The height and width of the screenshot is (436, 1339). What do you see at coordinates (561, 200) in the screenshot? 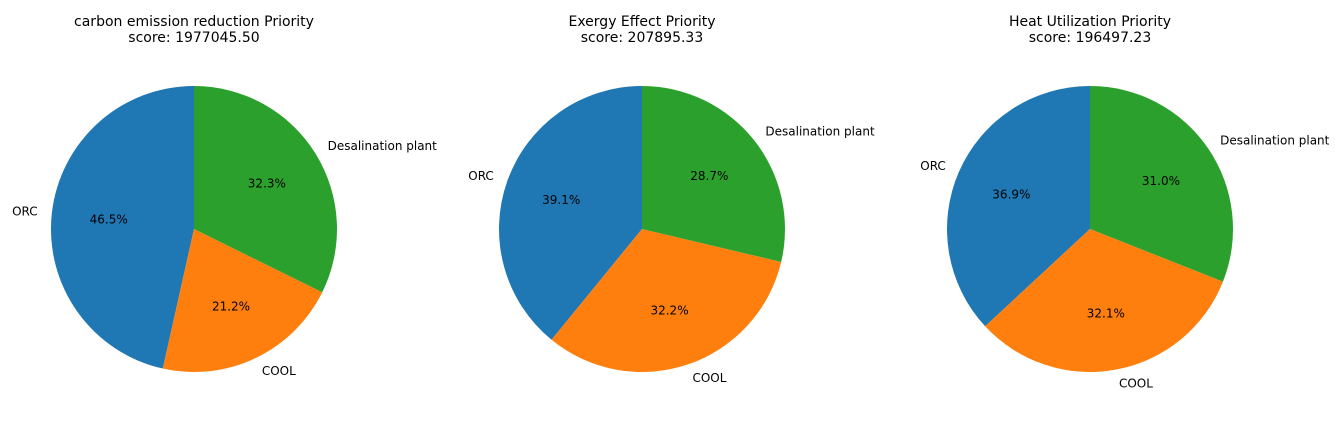
I see `slice-percent-label: 39.1%` at bounding box center [561, 200].